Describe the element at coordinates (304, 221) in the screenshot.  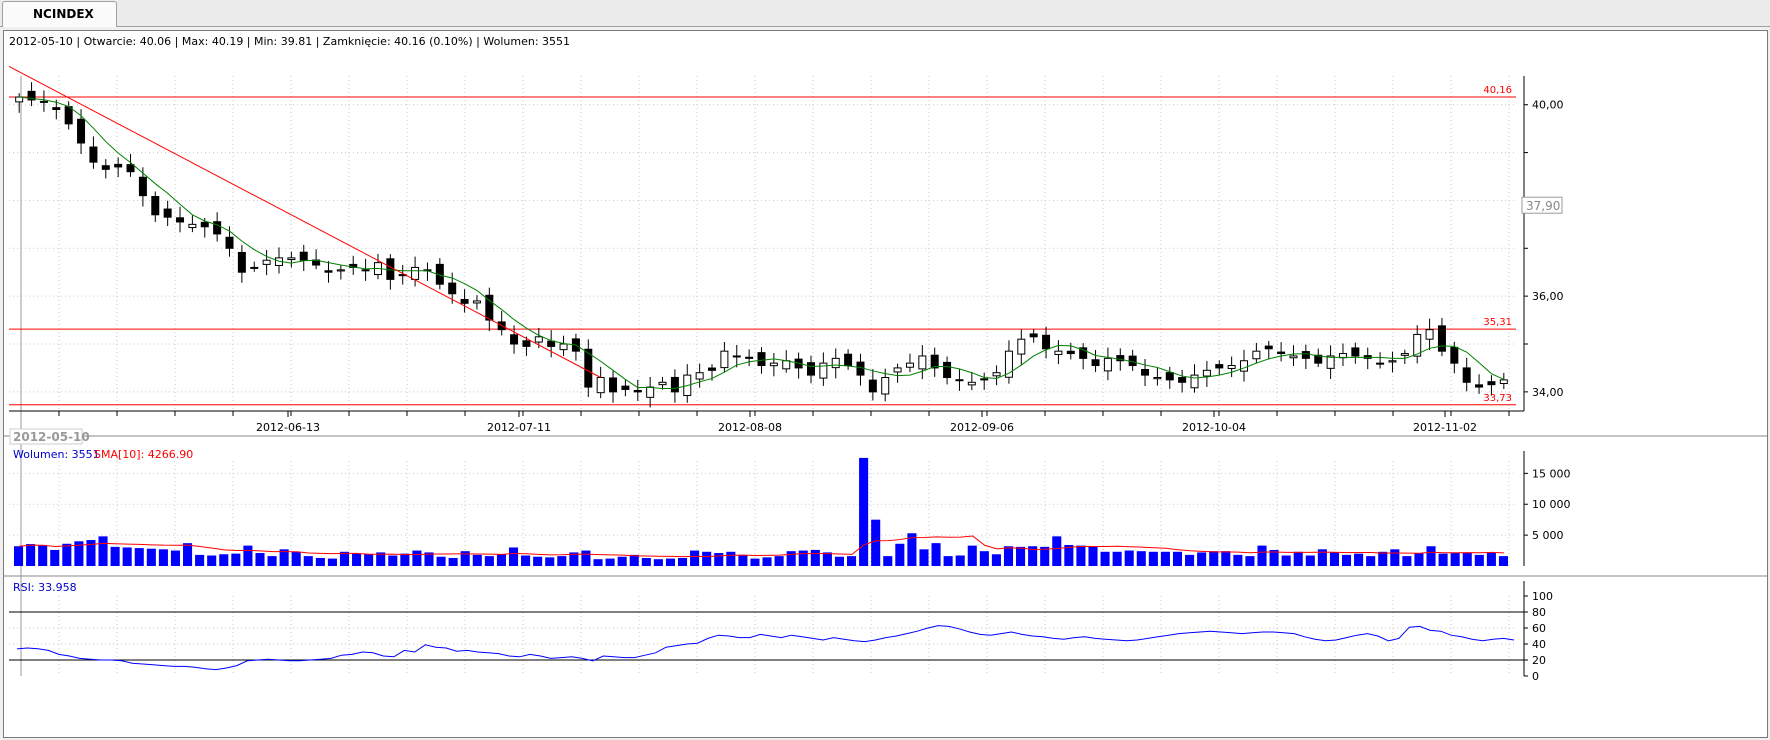
I see `trend-line-segment` at that location.